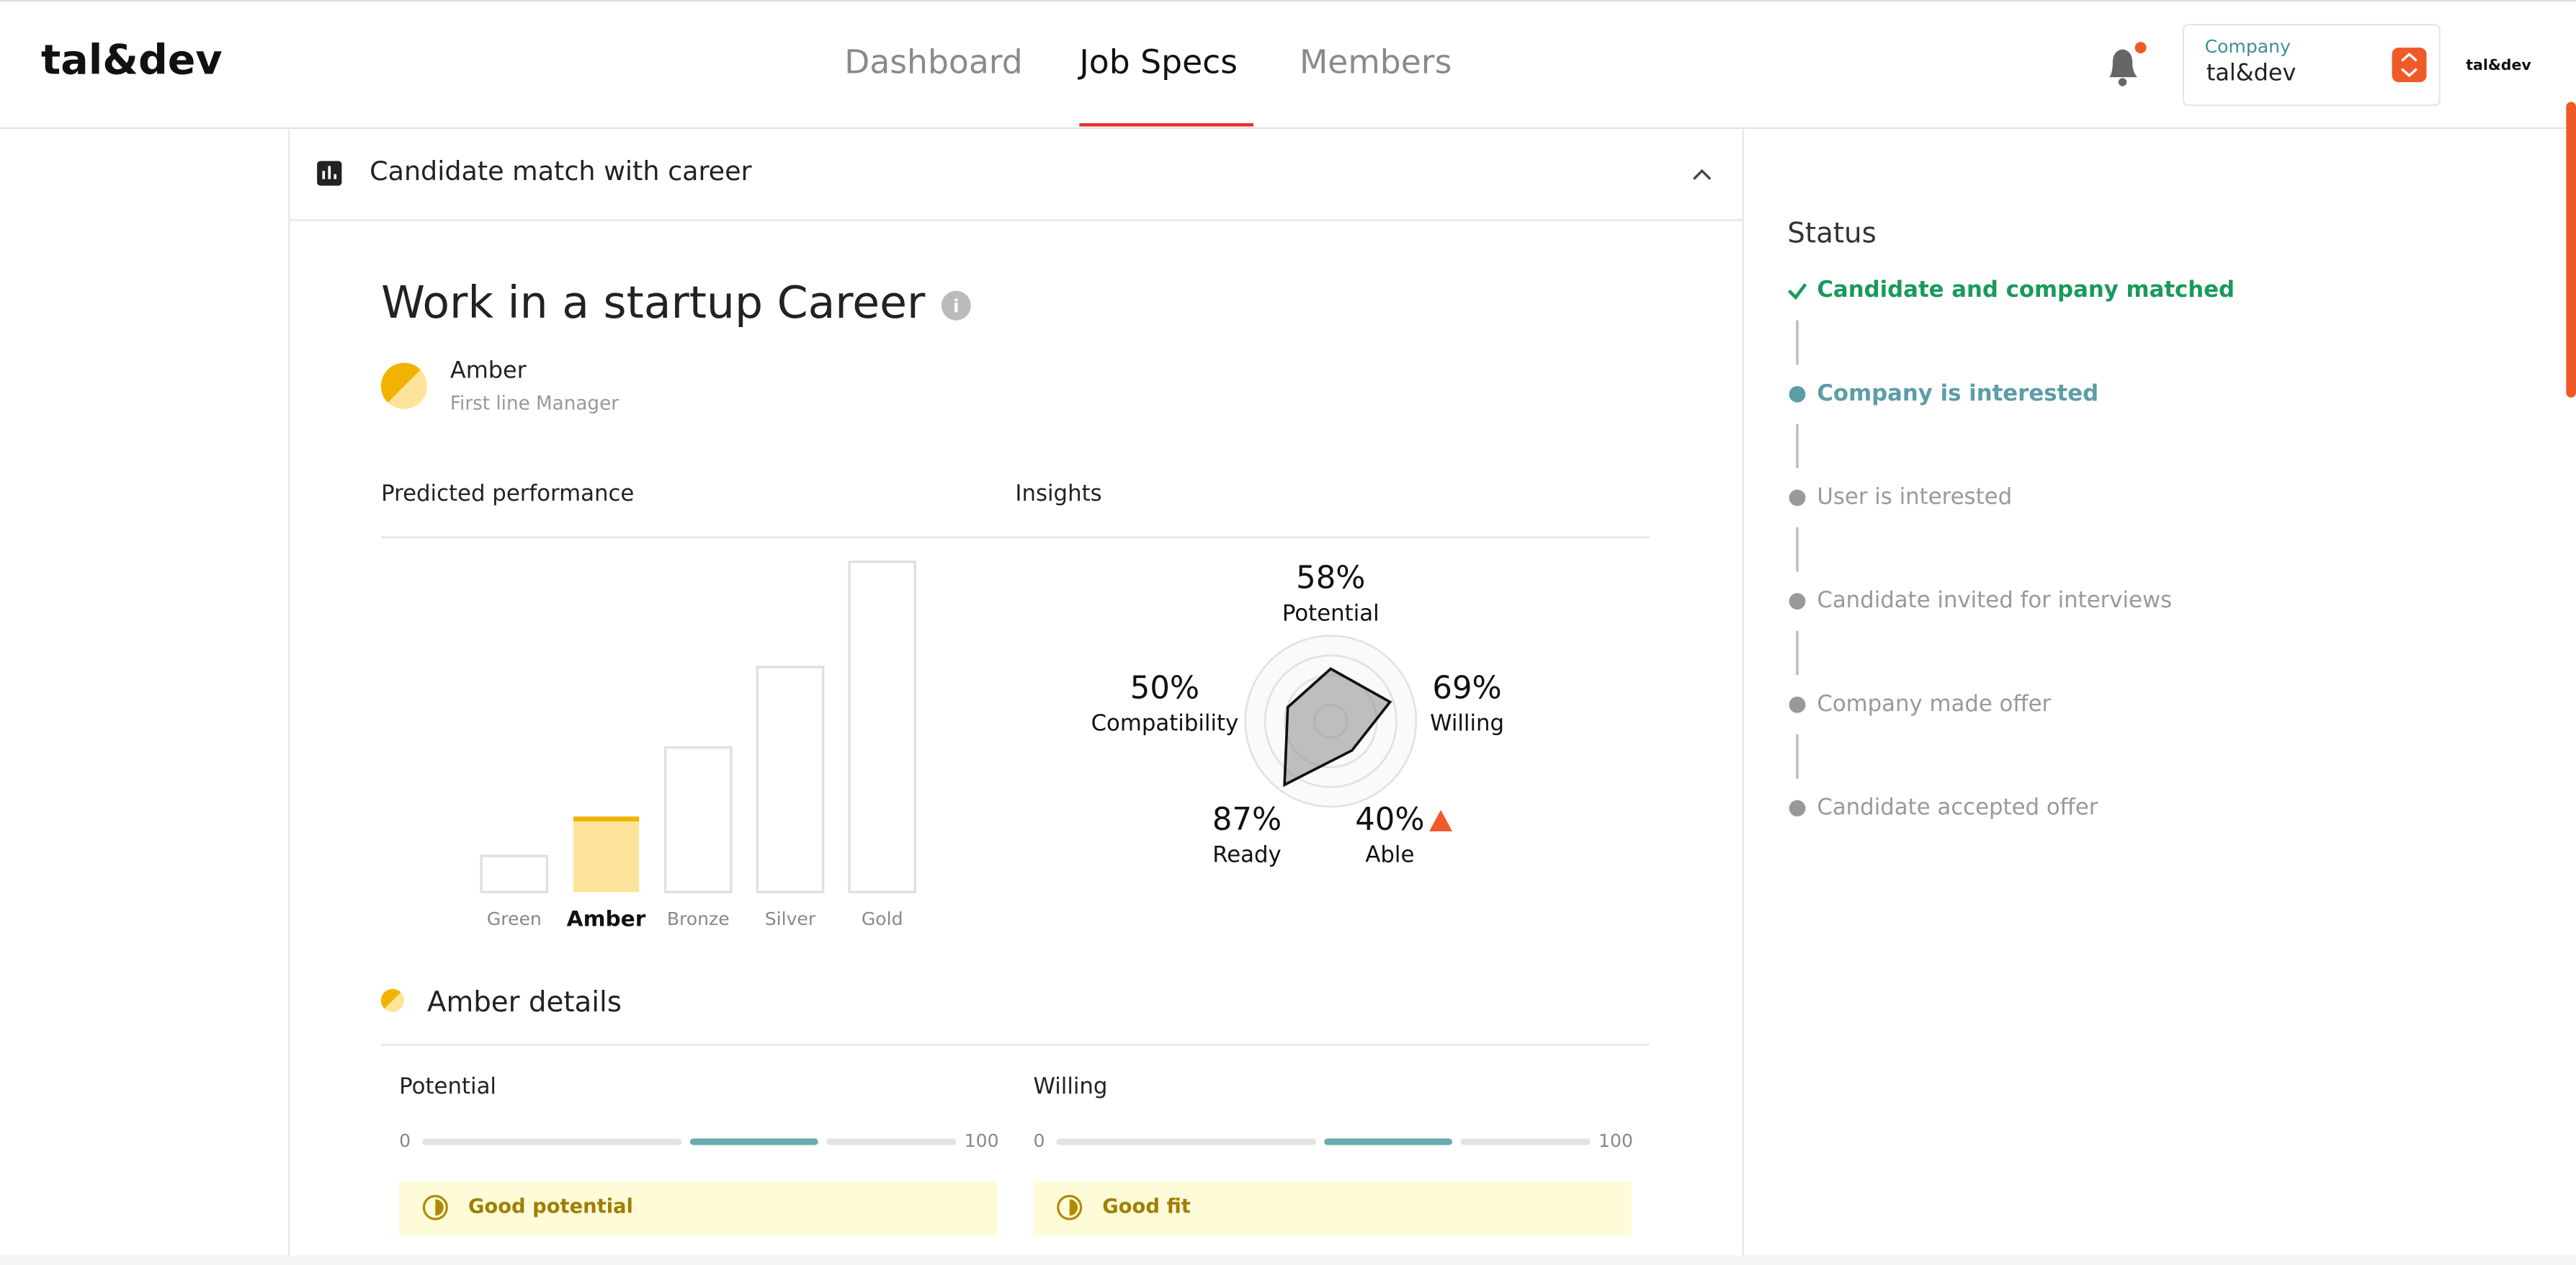 Image resolution: width=2576 pixels, height=1265 pixels. What do you see at coordinates (1914, 496) in the screenshot?
I see `step-label: User is interested` at bounding box center [1914, 496].